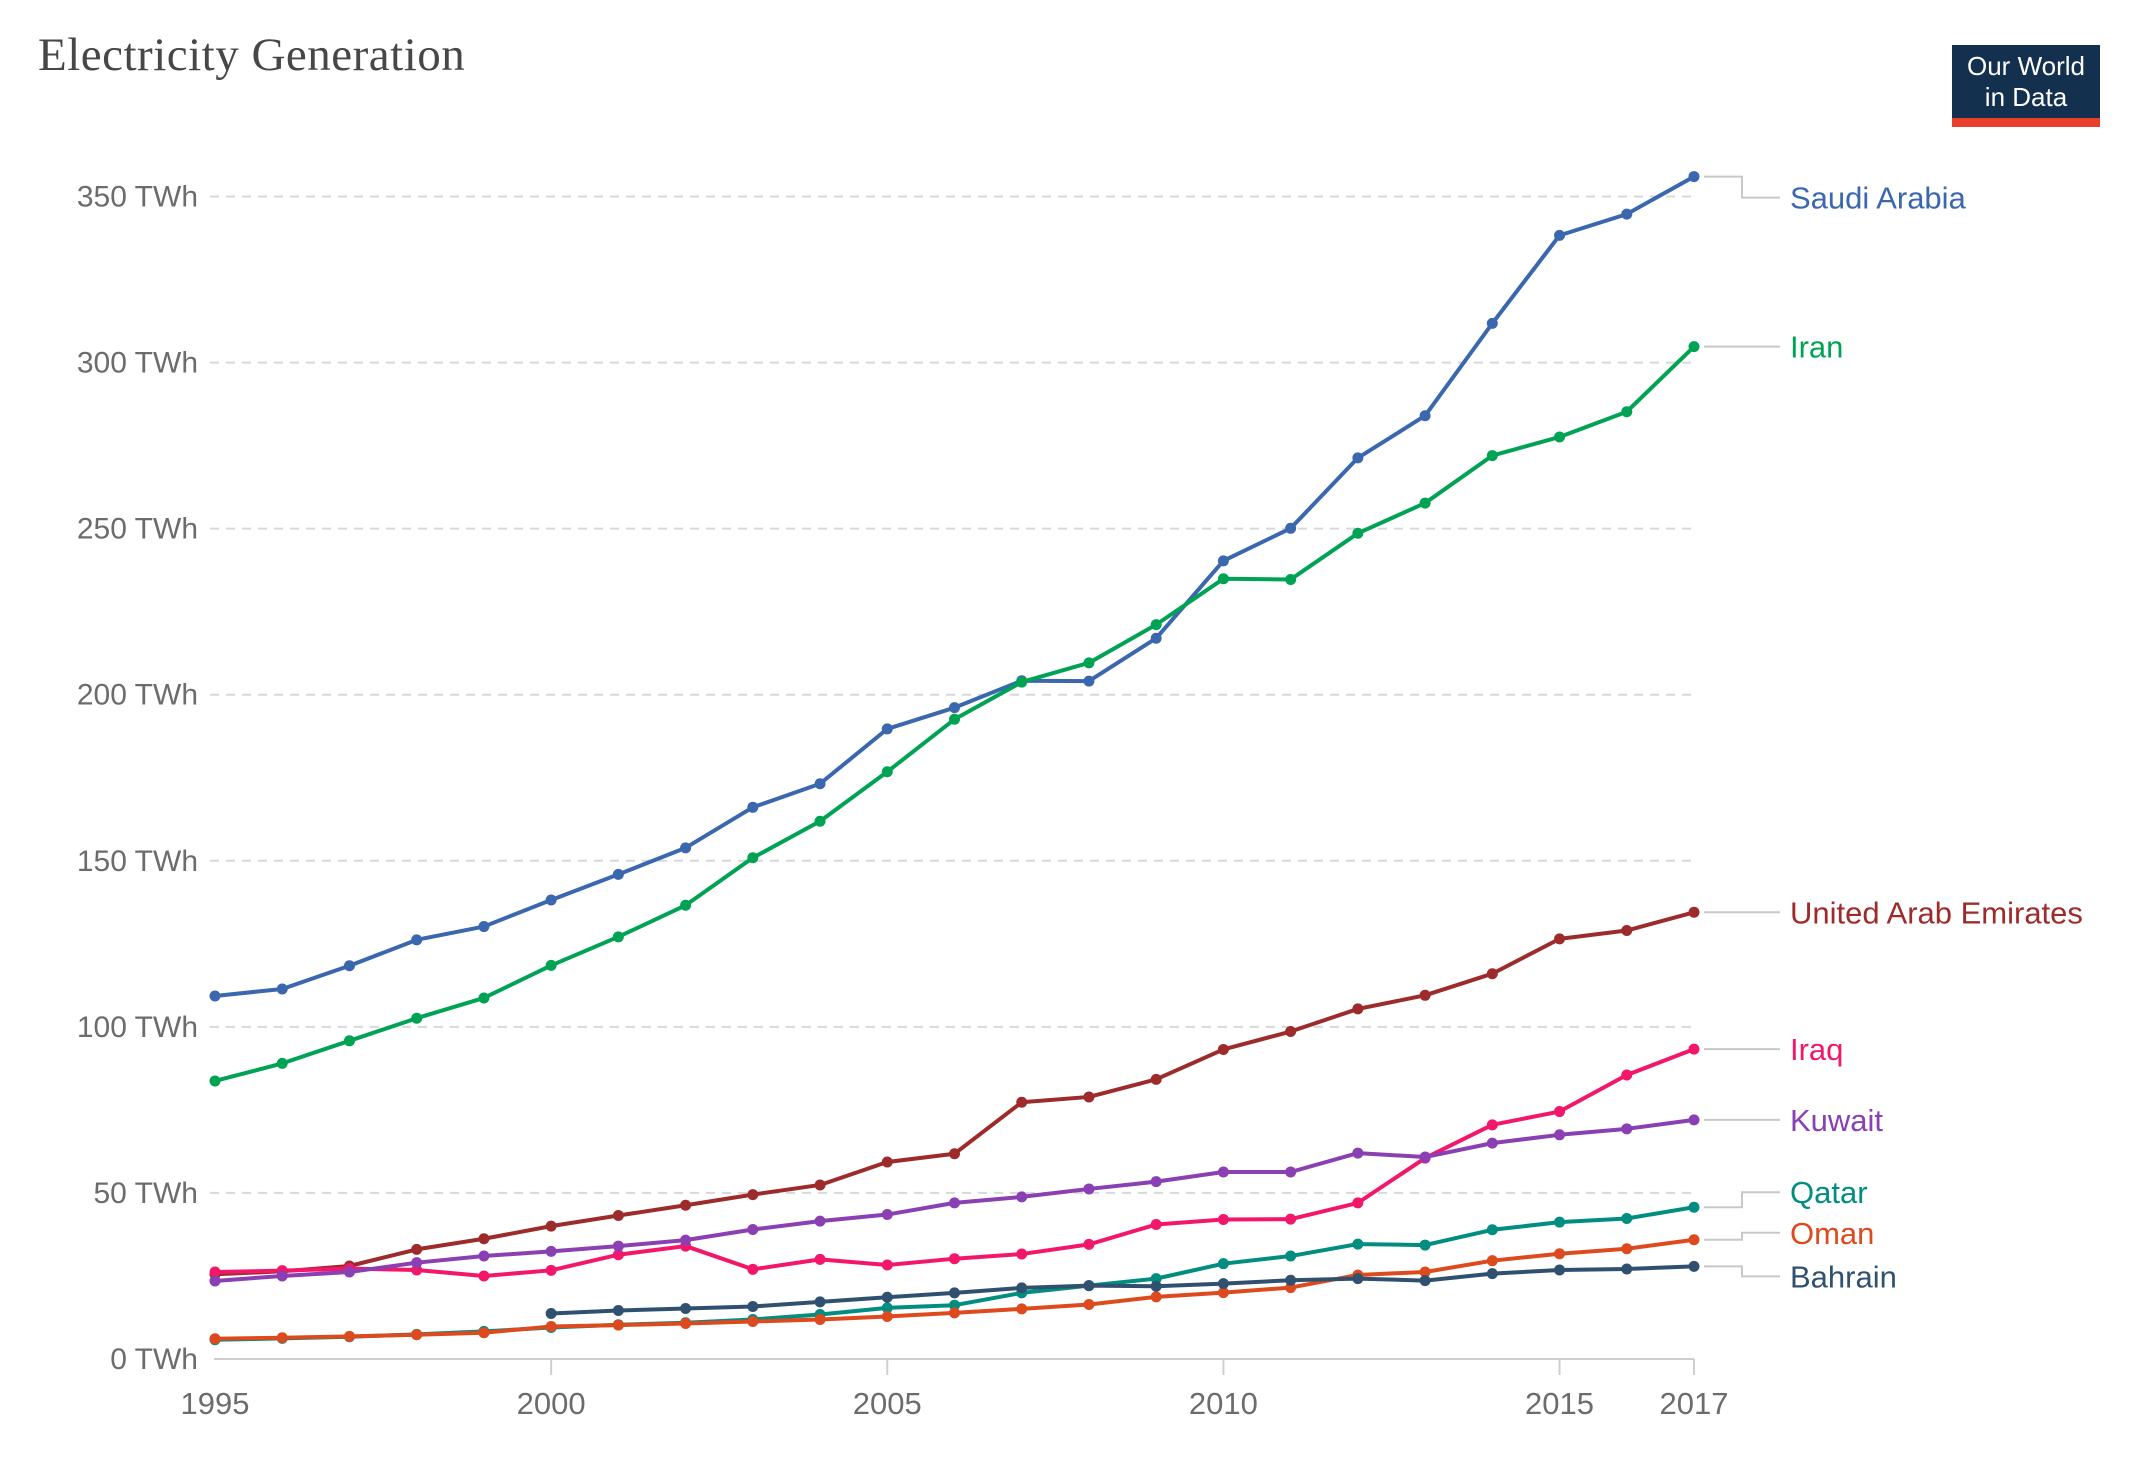 This screenshot has width=2150, height=1462. I want to click on series-point-saudi-arabia-2005, so click(887, 729).